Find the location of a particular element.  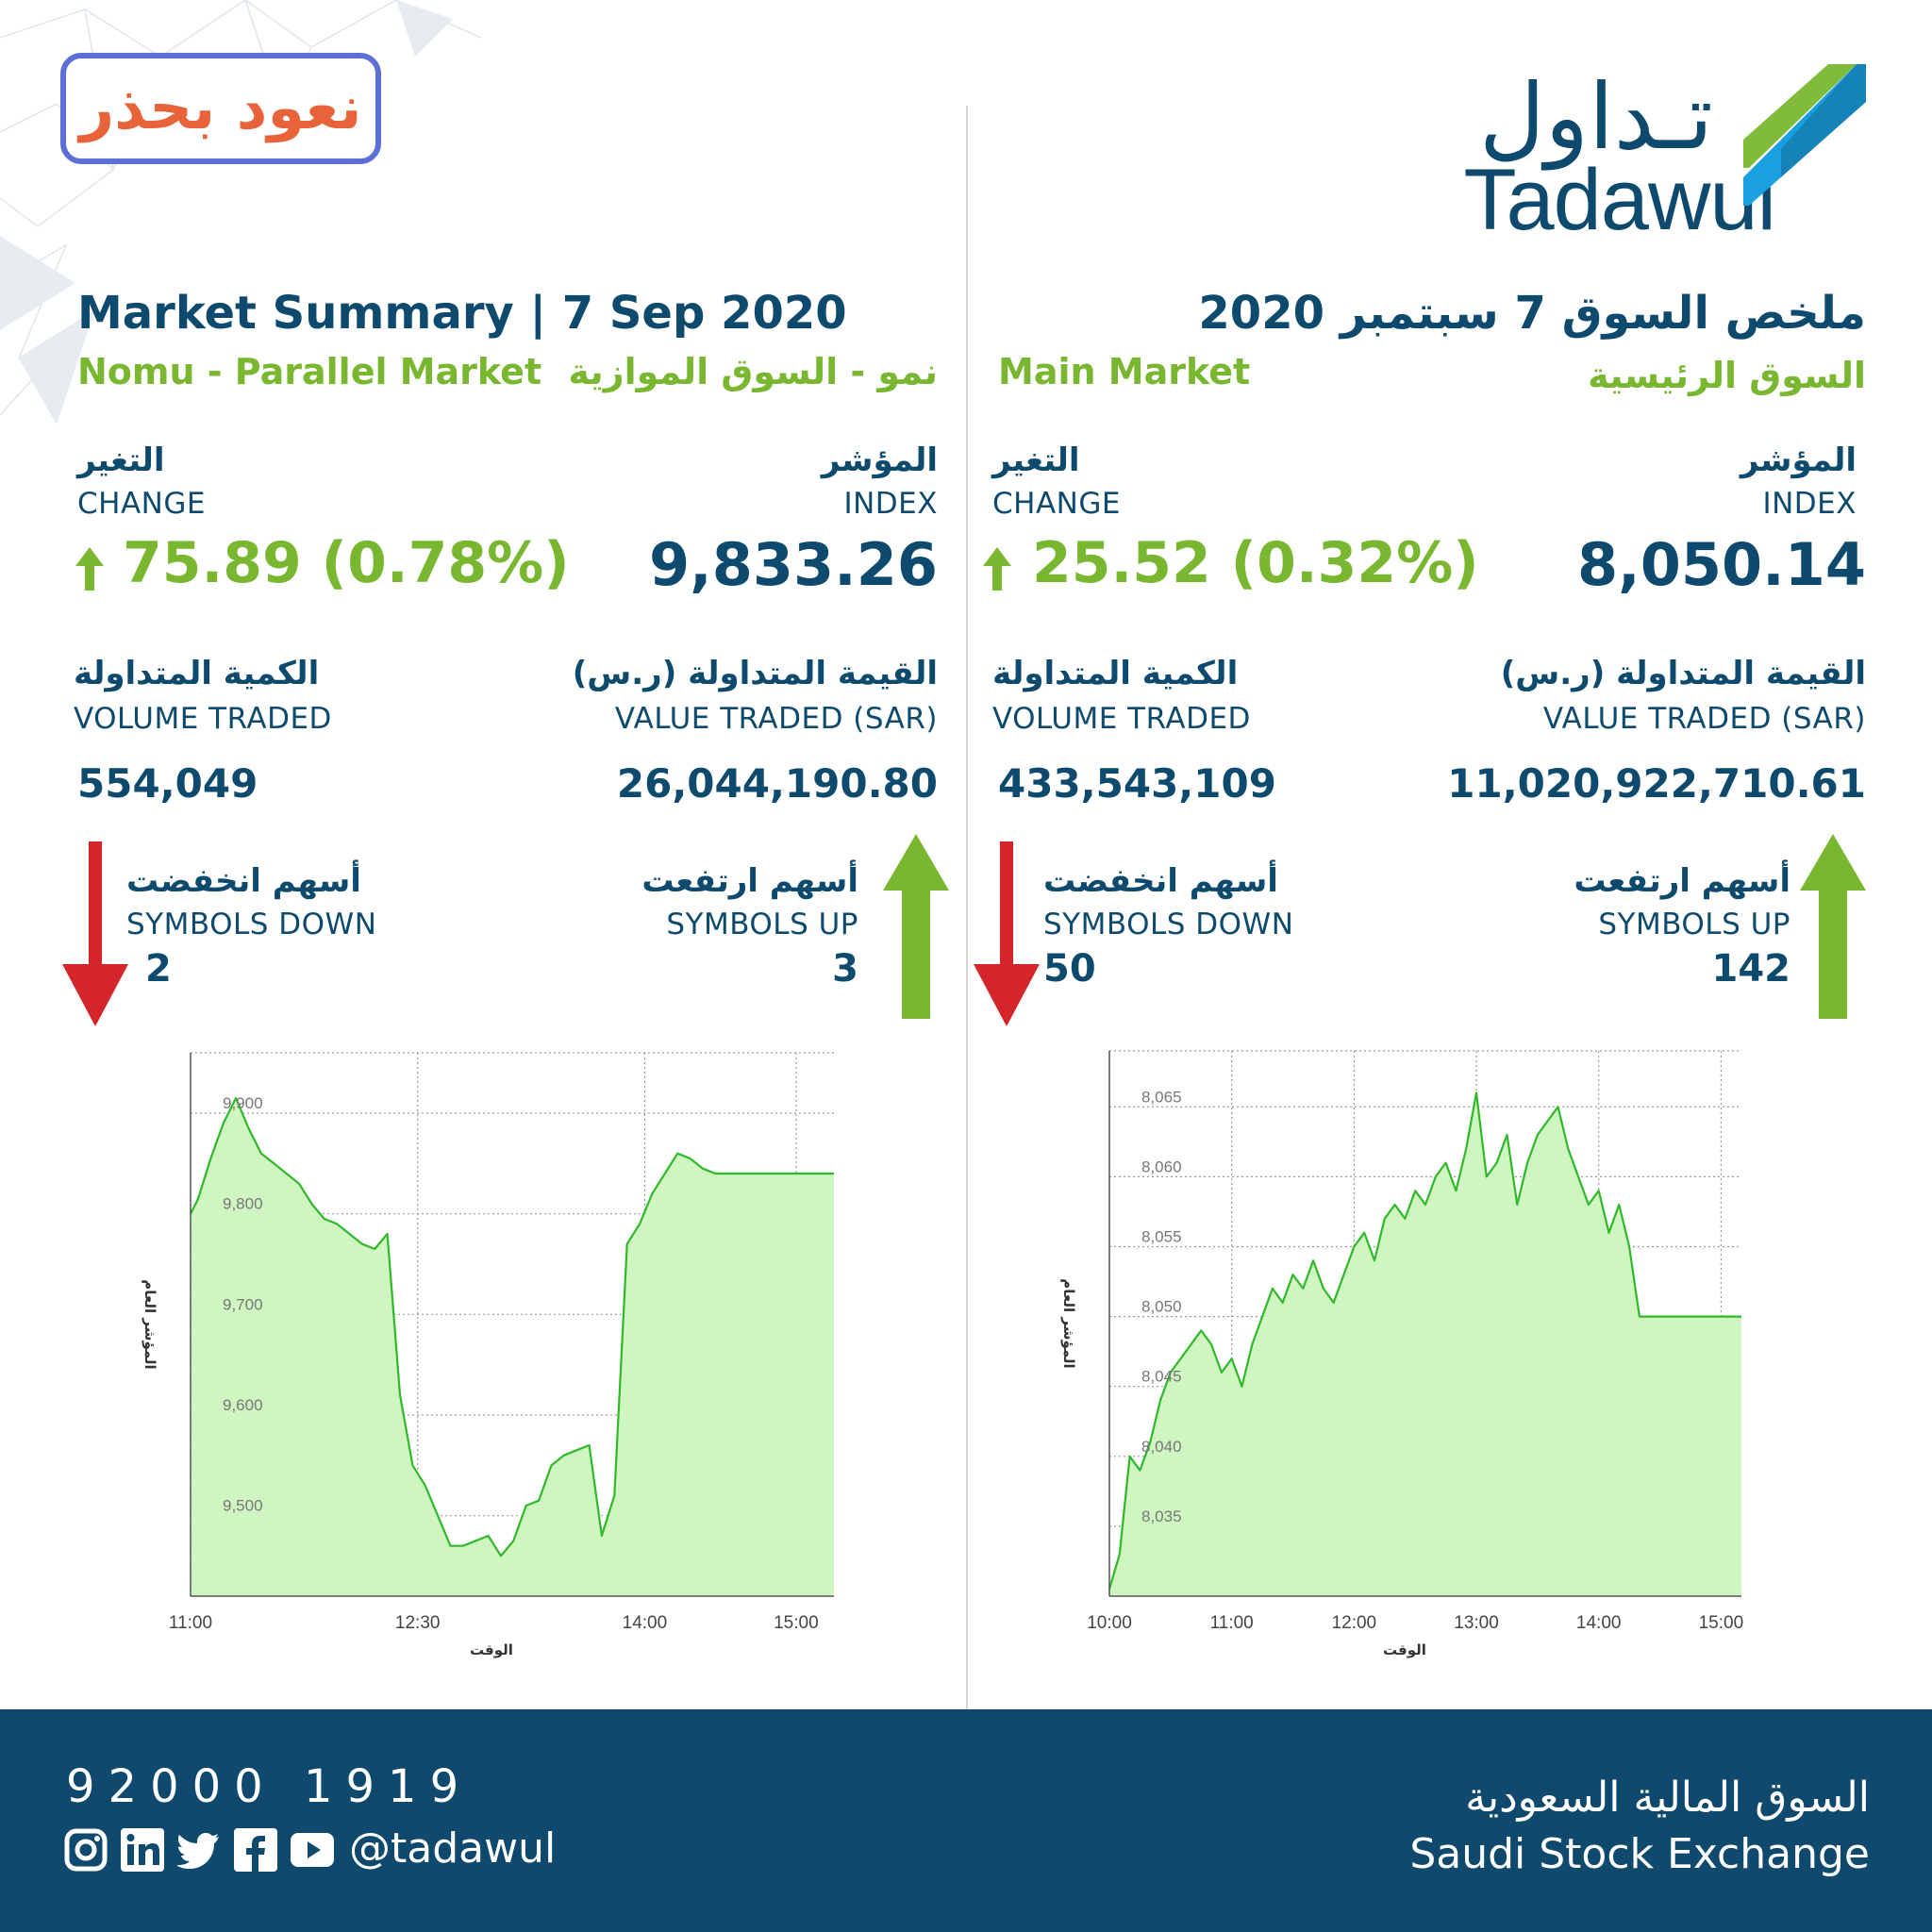

main-symbols-down-label-en: SYMBOLS DOWN is located at coordinates (1168, 925).